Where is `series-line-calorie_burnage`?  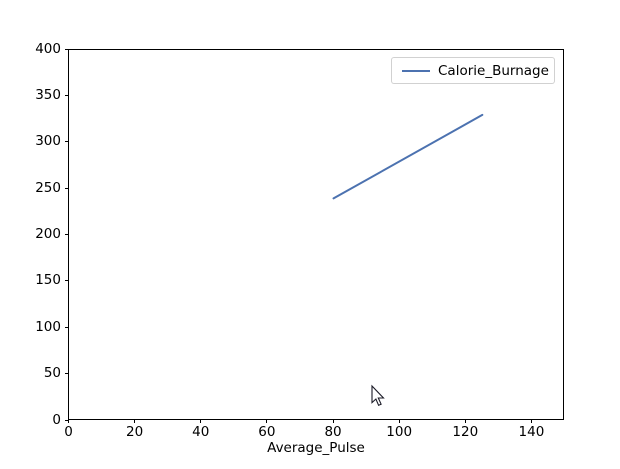
series-line-calorie_burnage is located at coordinates (408, 156).